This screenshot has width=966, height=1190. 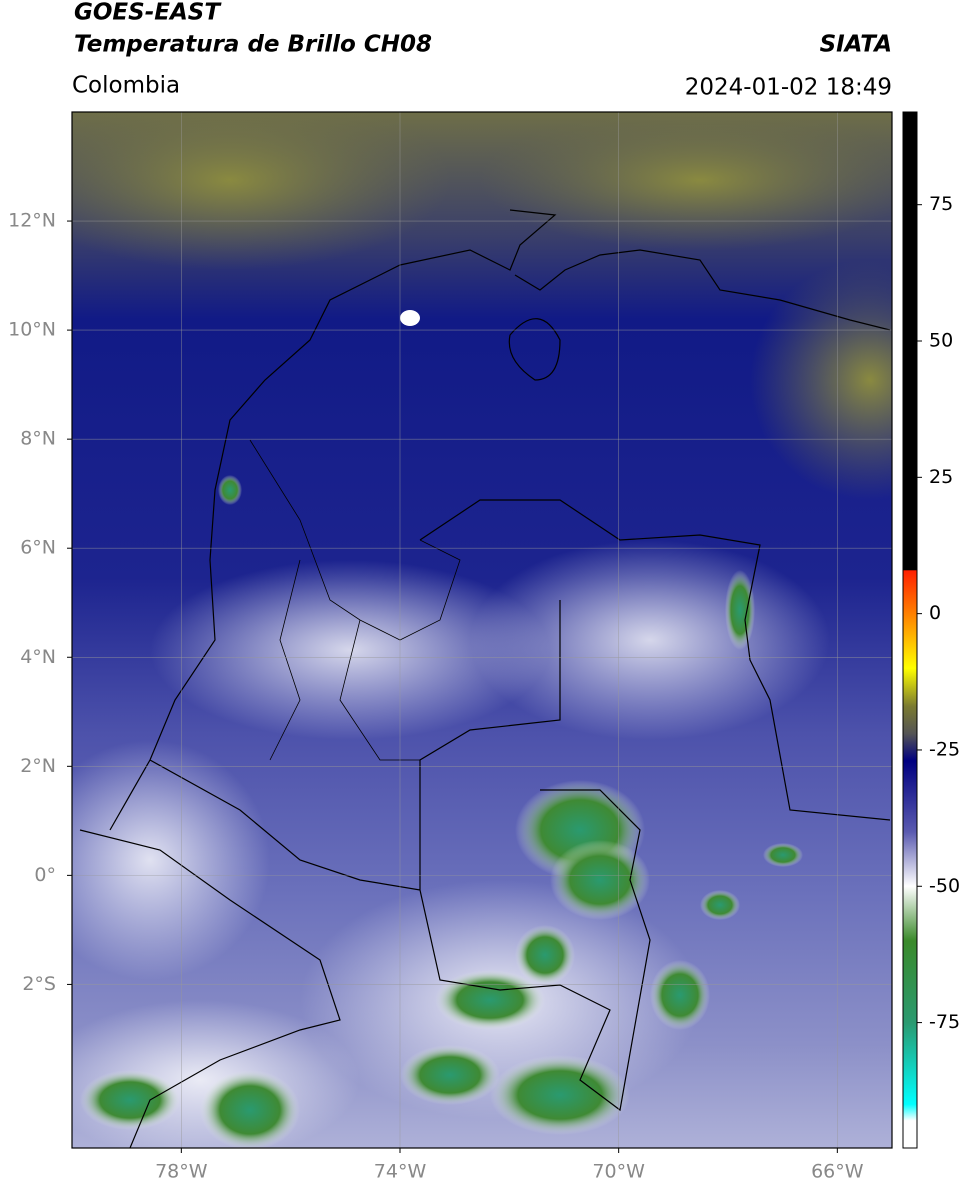 I want to click on y-tick-label: 2°N, so click(x=38, y=766).